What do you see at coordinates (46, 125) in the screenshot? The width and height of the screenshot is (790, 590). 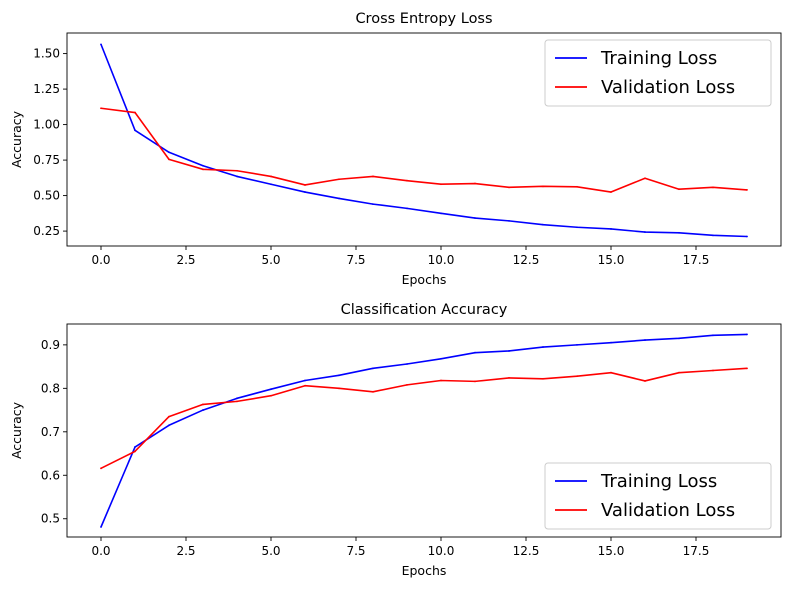 I see `y-tick-label: 1.00` at bounding box center [46, 125].